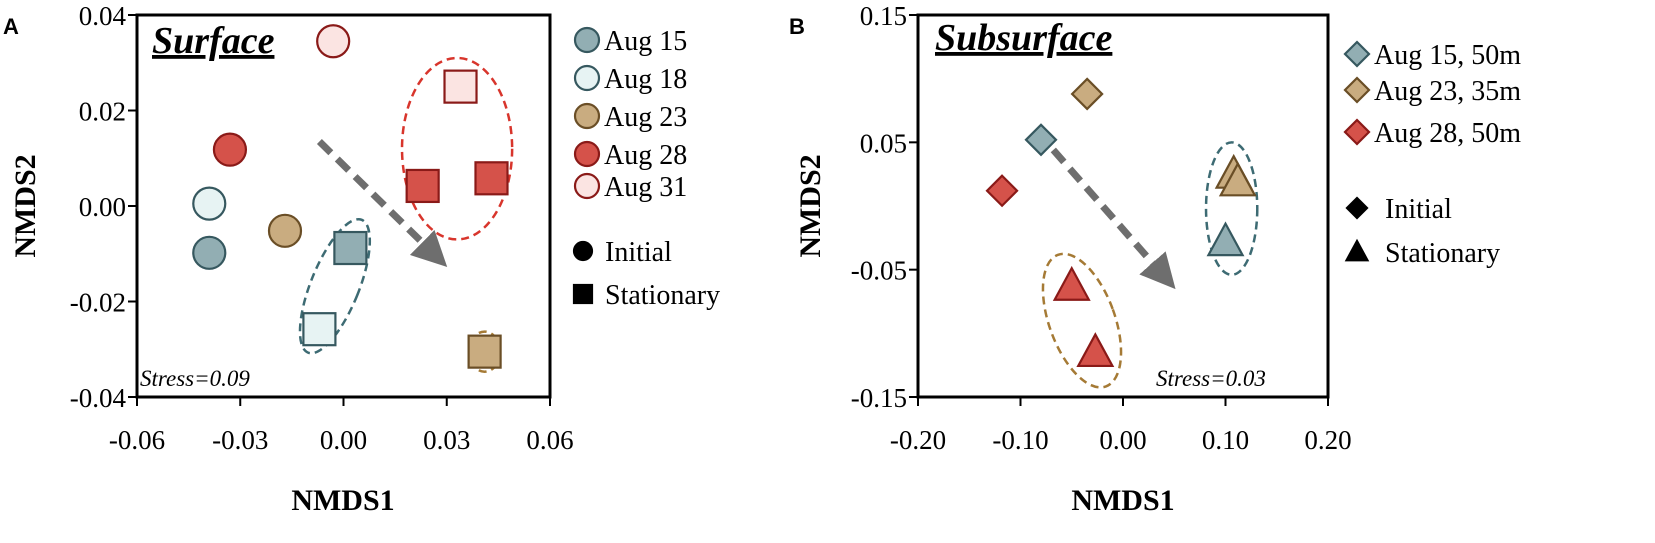 This screenshot has width=1655, height=543. I want to click on legend-label: Aug 15, so click(645, 41).